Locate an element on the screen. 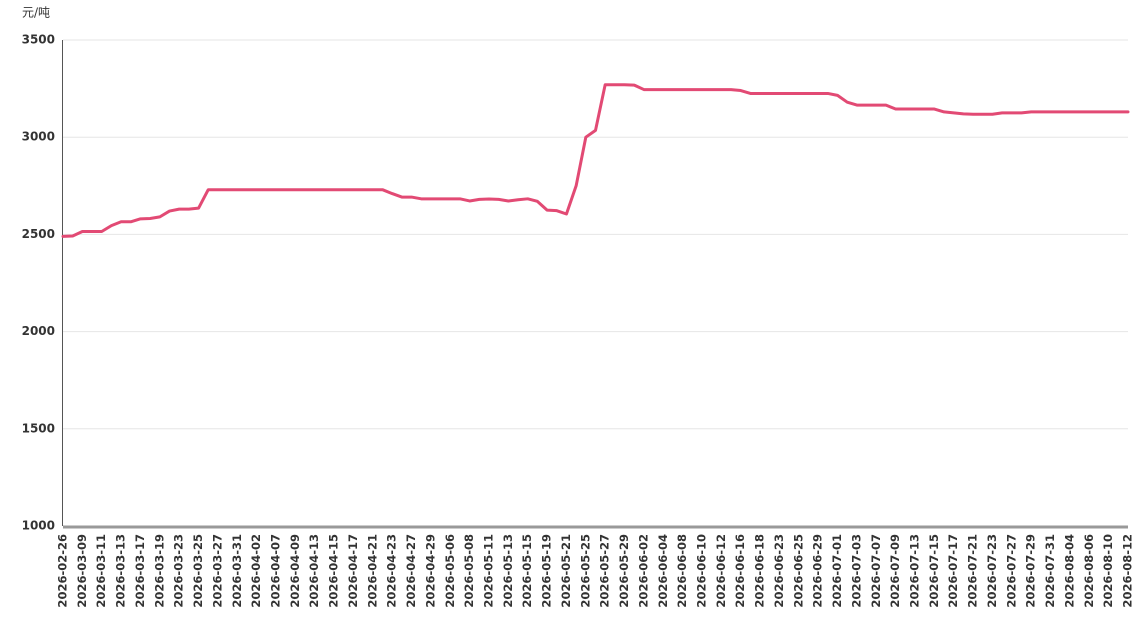 This screenshot has width=1140, height=635. x-tick-label: 2026-04-27 is located at coordinates (411, 571).